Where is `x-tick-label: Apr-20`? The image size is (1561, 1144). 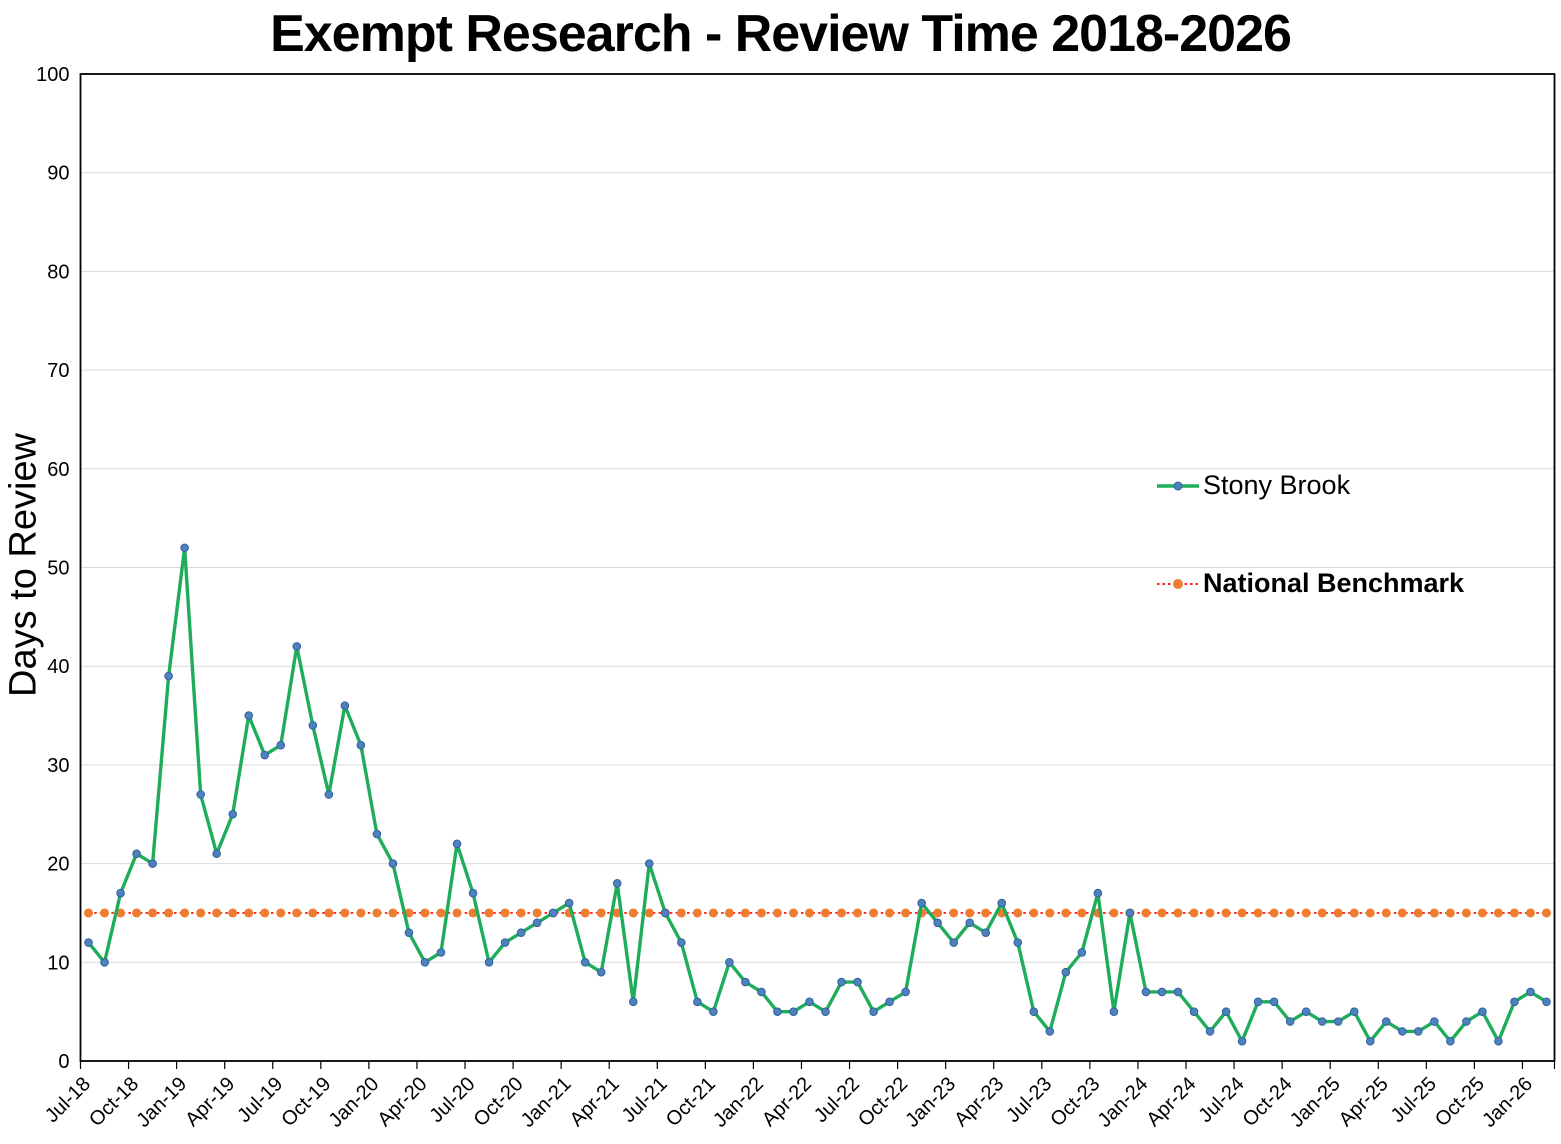
x-tick-label: Apr-20 is located at coordinates (402, 1102).